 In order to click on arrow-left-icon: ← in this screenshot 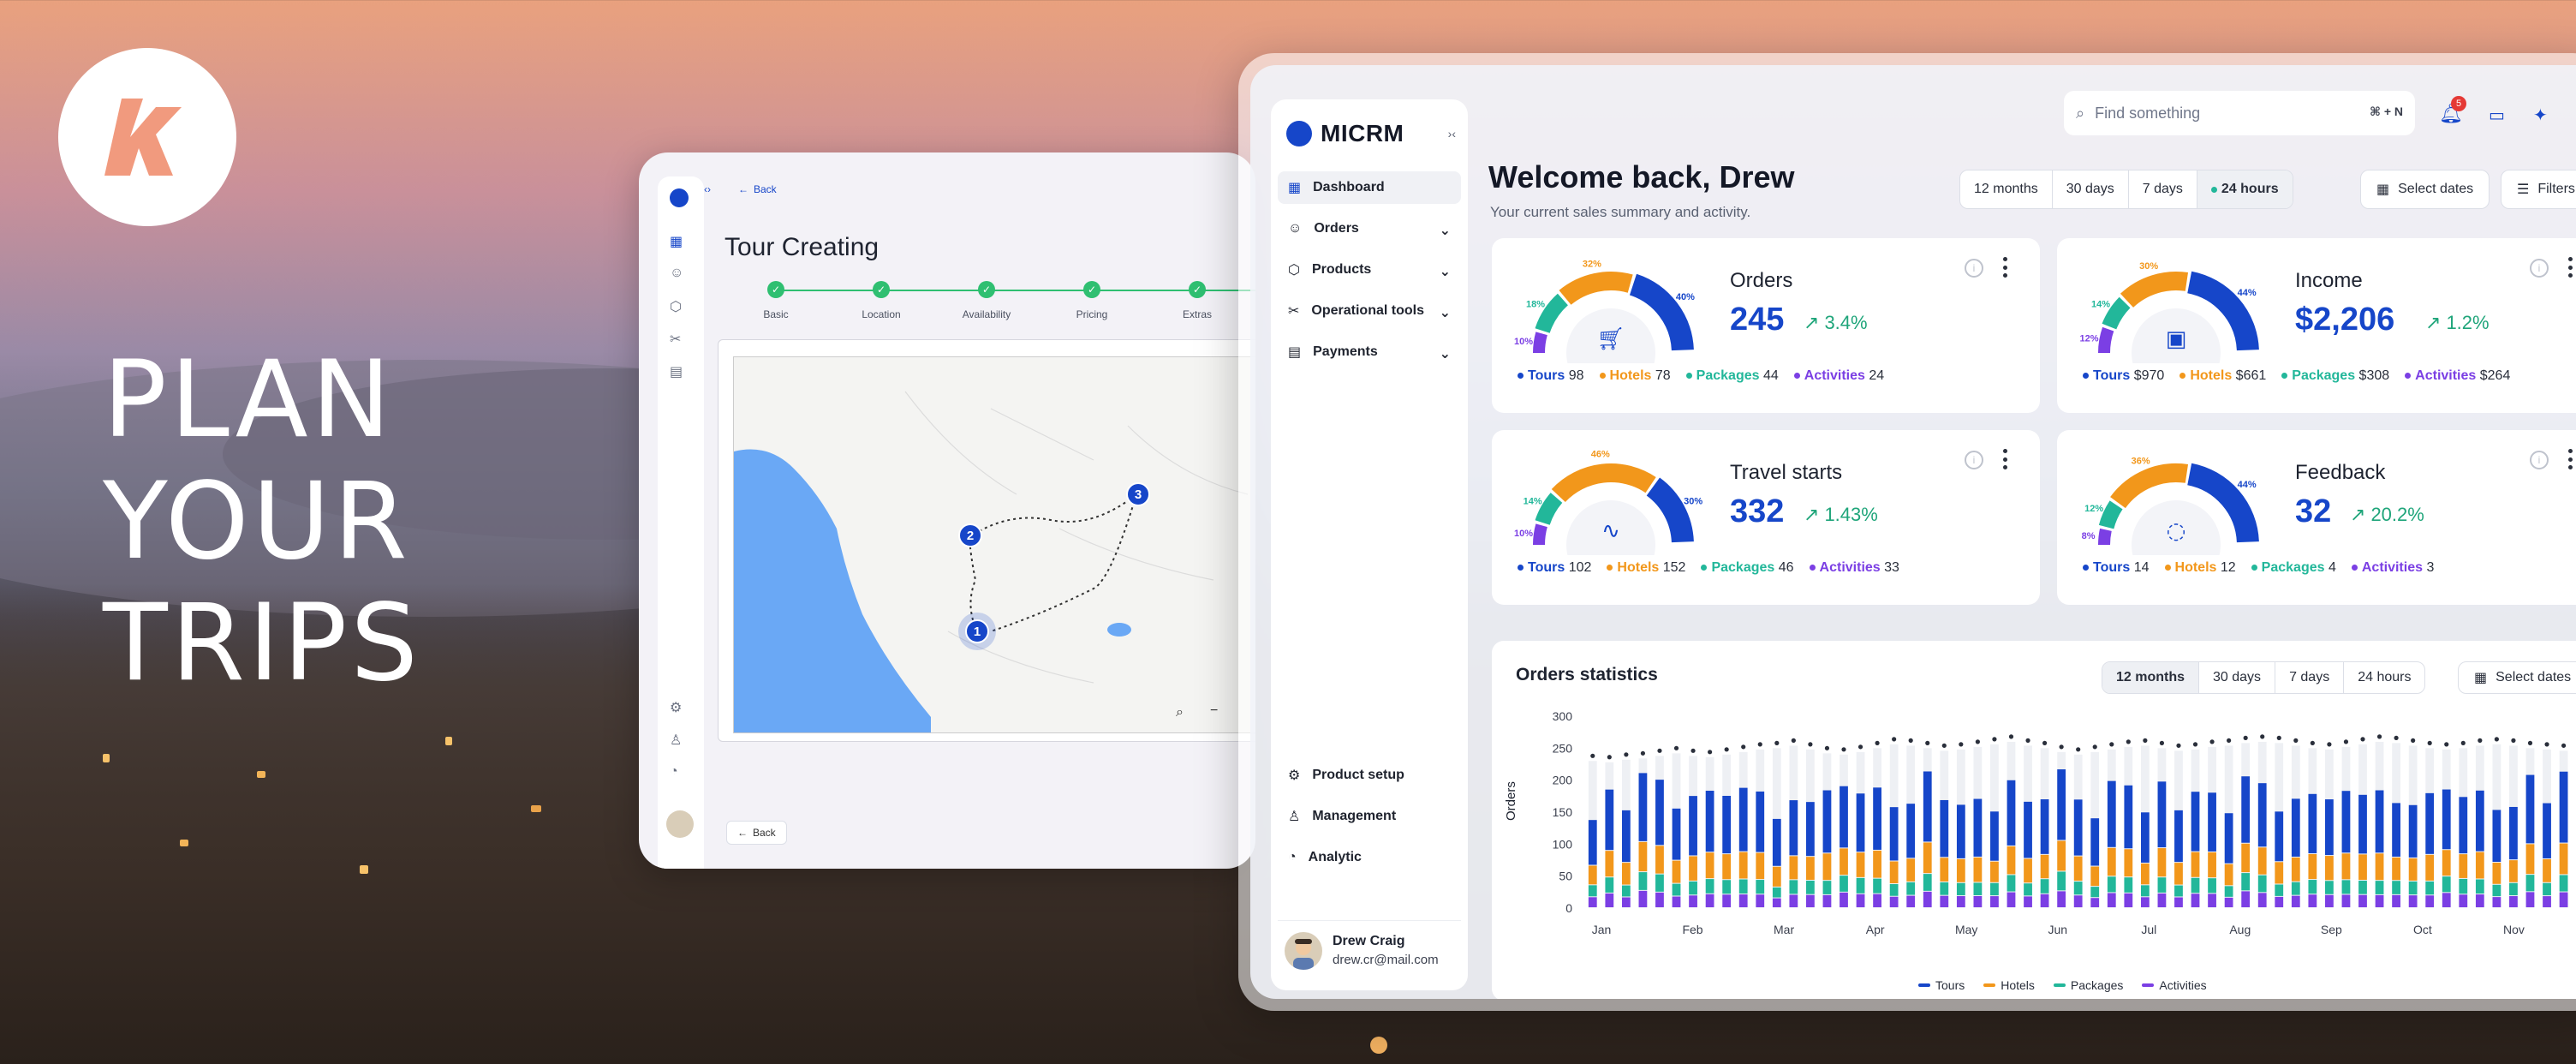, I will do `click(742, 833)`.